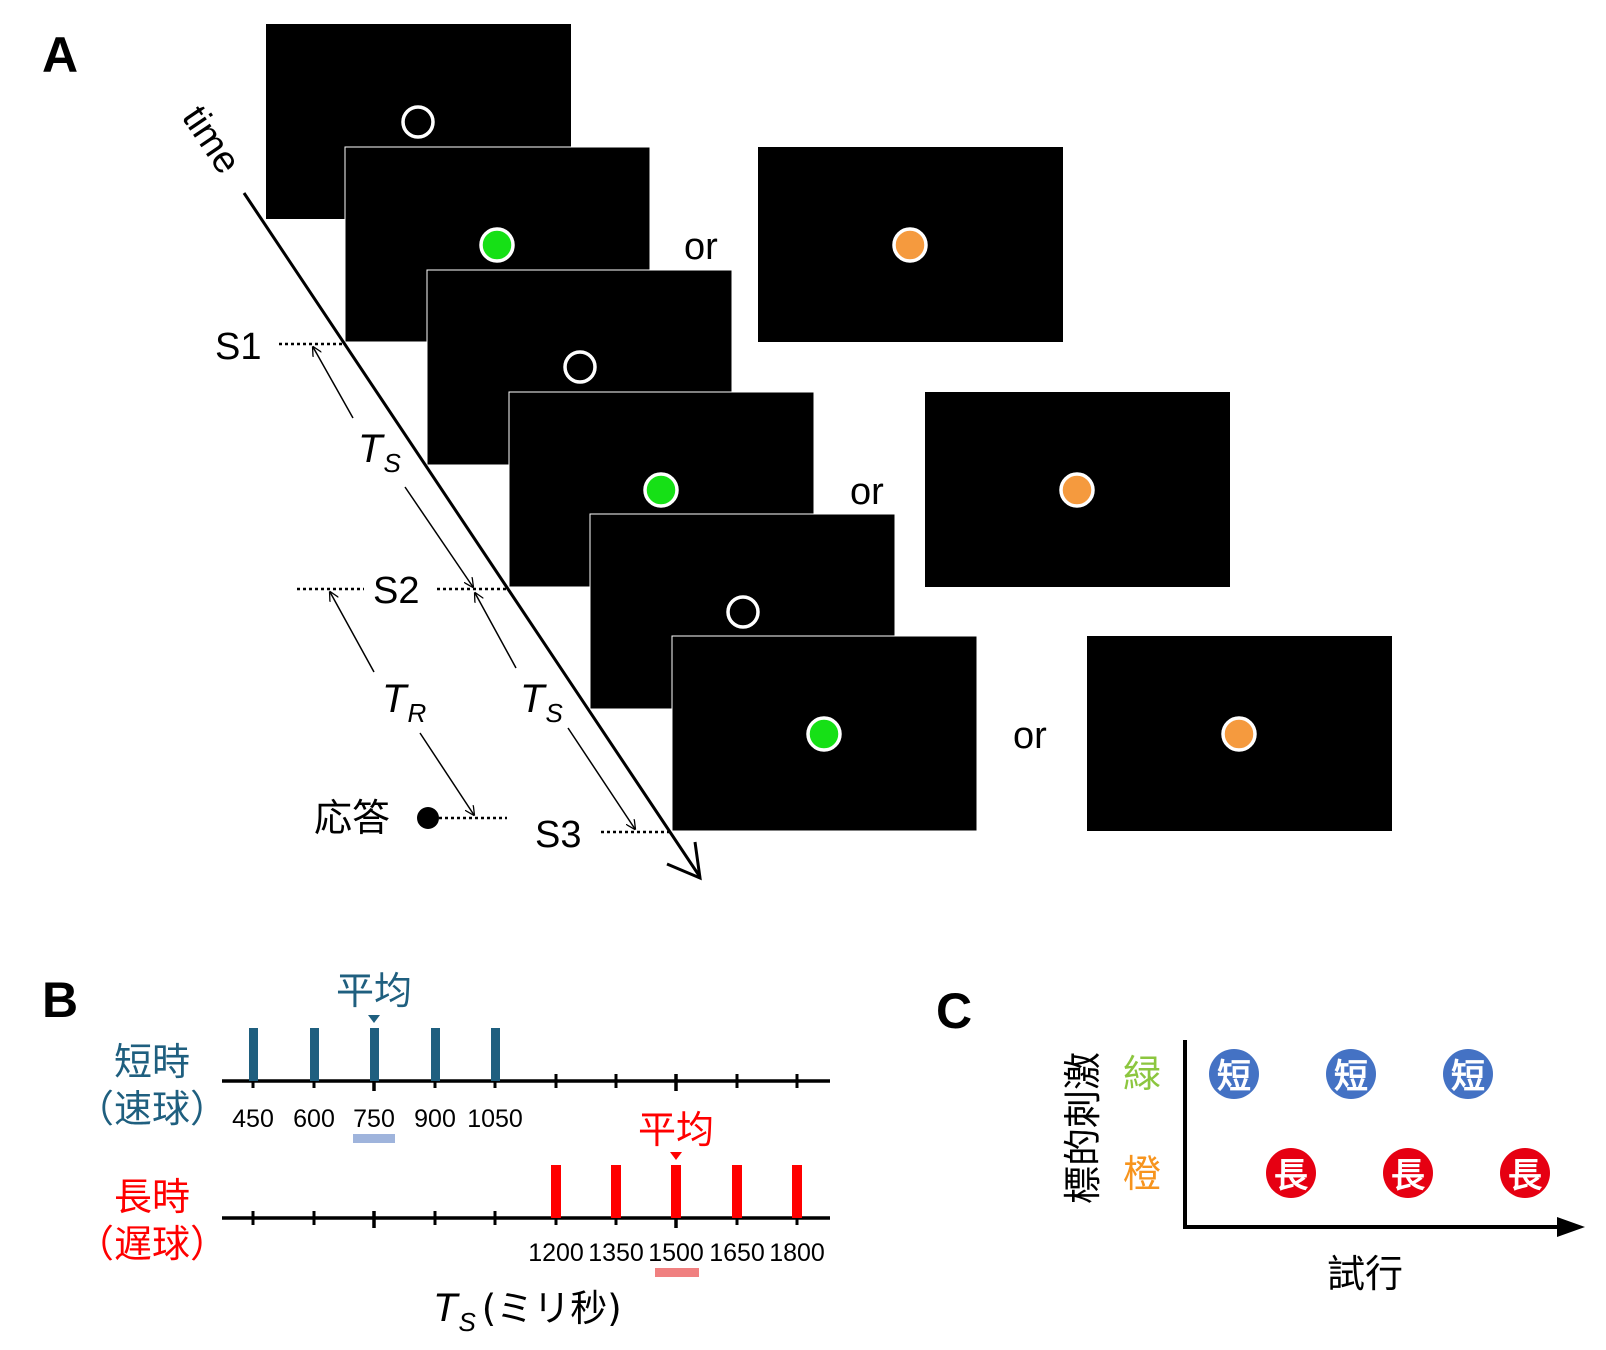 This screenshot has width=1606, height=1350. What do you see at coordinates (1142, 1174) in the screenshot?
I see `orange-row-label: 橙` at bounding box center [1142, 1174].